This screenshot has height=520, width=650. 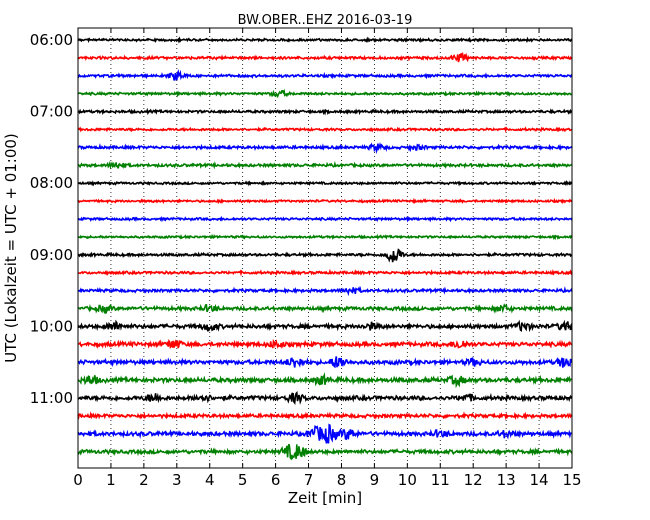 What do you see at coordinates (506, 480) in the screenshot?
I see `x-tick-label: 13` at bounding box center [506, 480].